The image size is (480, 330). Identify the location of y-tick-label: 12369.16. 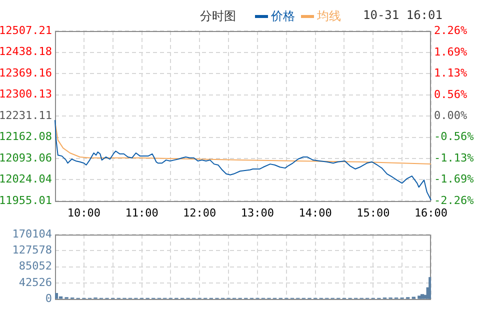
(26, 73).